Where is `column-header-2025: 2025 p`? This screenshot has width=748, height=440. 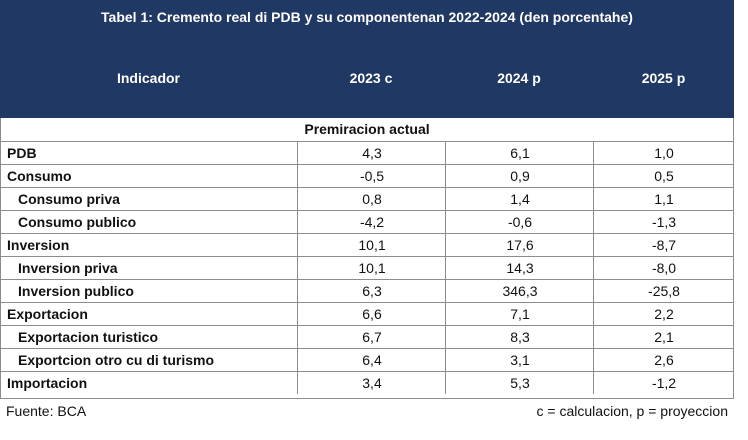
column-header-2025: 2025 p is located at coordinates (663, 78).